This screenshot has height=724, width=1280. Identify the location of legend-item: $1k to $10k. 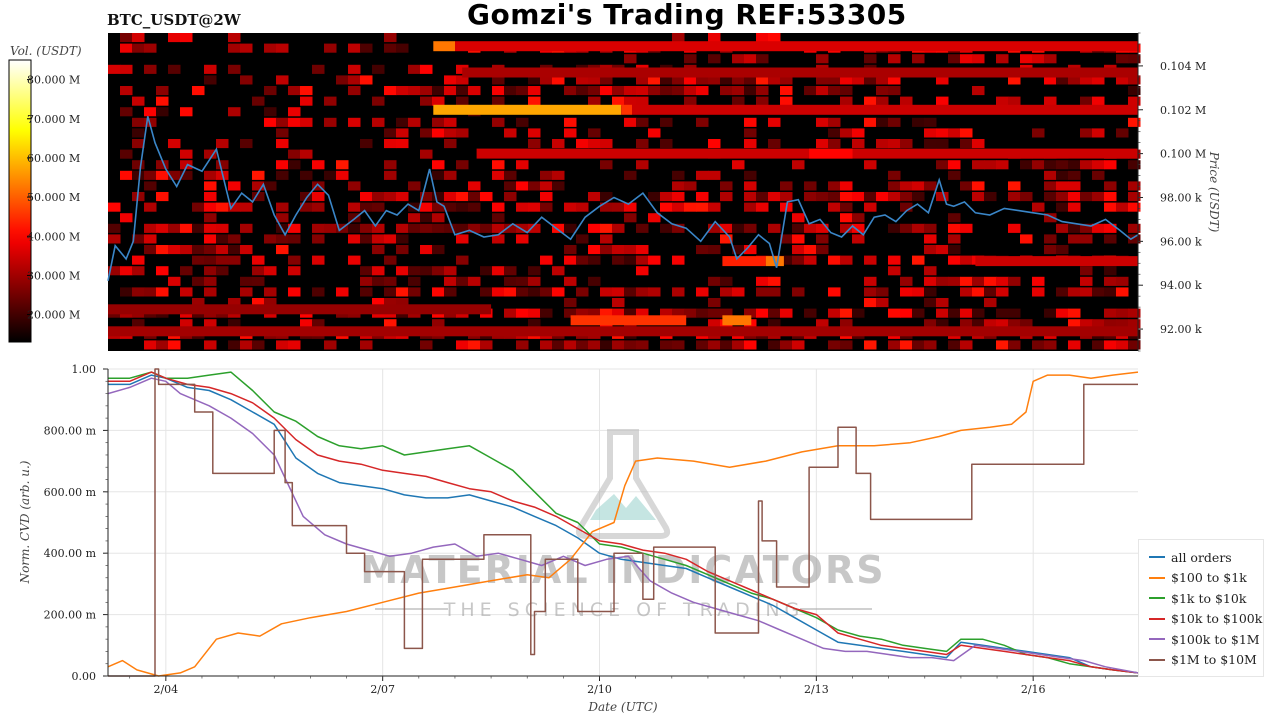
(1197, 598).